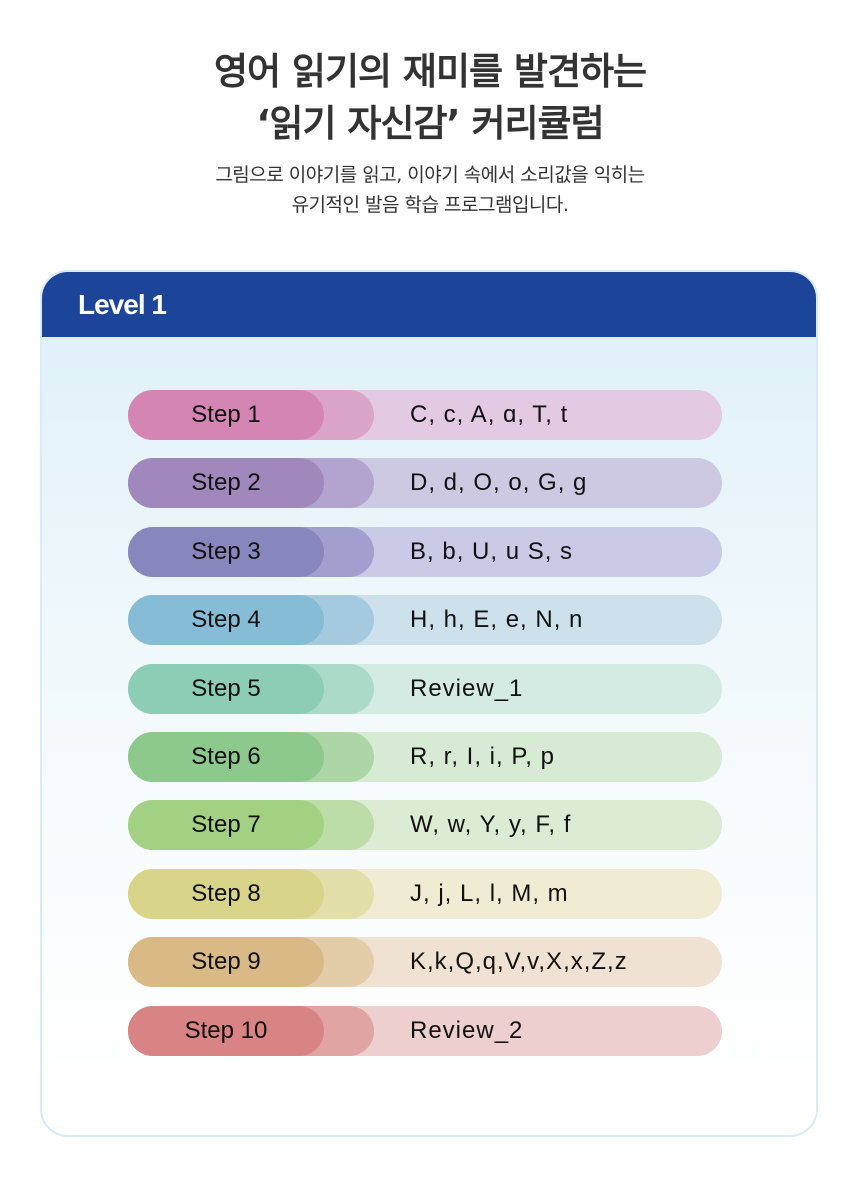 This screenshot has width=860, height=1200. Describe the element at coordinates (226, 620) in the screenshot. I see `step-label: Step 4` at that location.